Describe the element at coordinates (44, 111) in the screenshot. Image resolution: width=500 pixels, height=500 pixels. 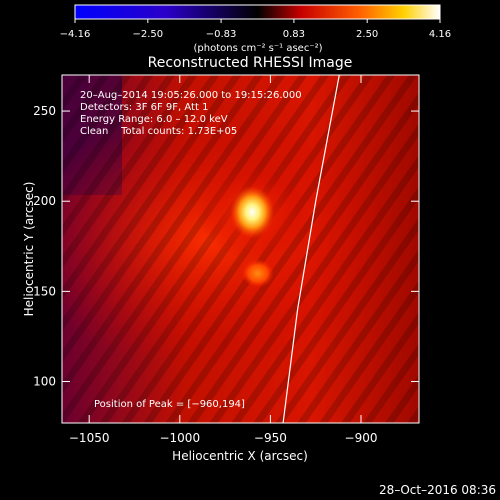
I see `y-tick-label: 250` at that location.